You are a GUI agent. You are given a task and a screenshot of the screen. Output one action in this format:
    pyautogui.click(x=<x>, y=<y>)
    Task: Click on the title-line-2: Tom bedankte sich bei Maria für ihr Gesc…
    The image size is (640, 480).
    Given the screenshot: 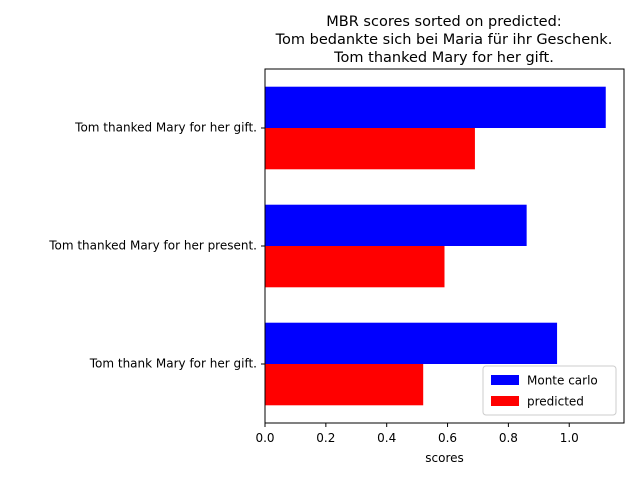 What is the action you would take?
    pyautogui.click(x=444, y=40)
    